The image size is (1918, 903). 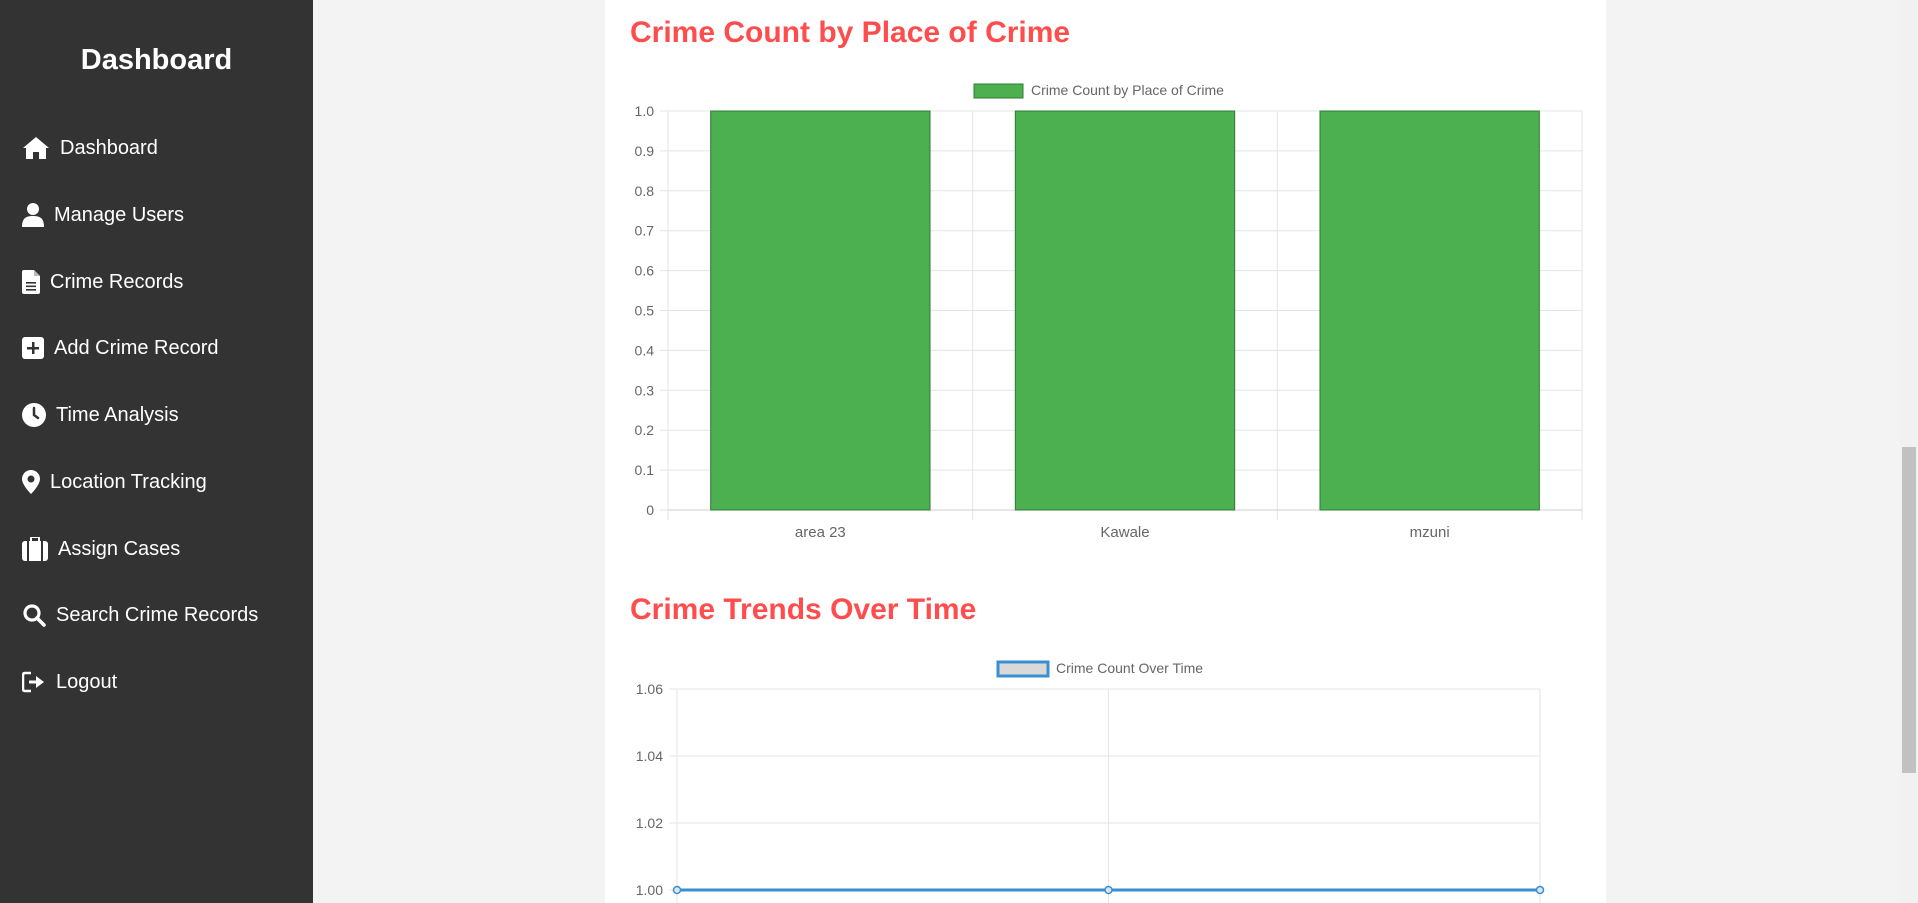 What do you see at coordinates (645, 430) in the screenshot?
I see `y-tick-label: 0.2` at bounding box center [645, 430].